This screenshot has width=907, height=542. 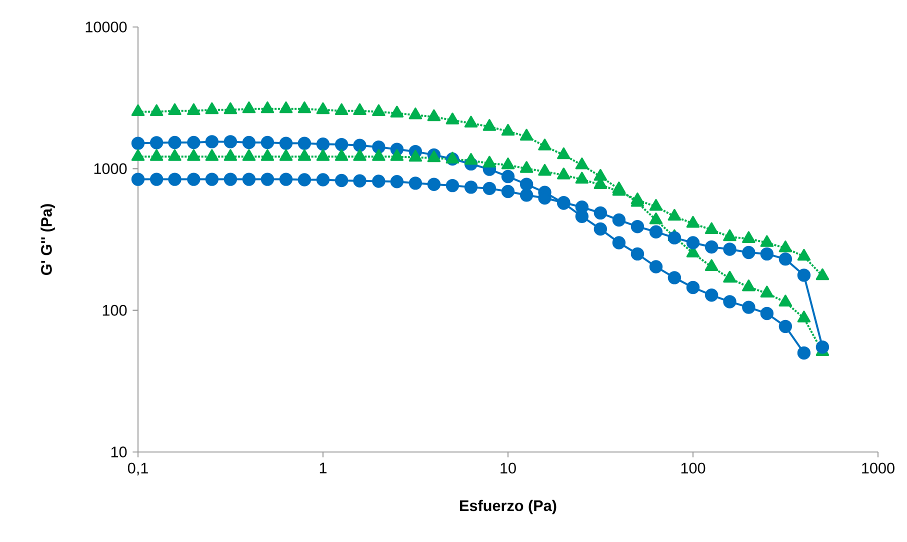 I want to click on x-tick-label: 100, so click(x=693, y=468).